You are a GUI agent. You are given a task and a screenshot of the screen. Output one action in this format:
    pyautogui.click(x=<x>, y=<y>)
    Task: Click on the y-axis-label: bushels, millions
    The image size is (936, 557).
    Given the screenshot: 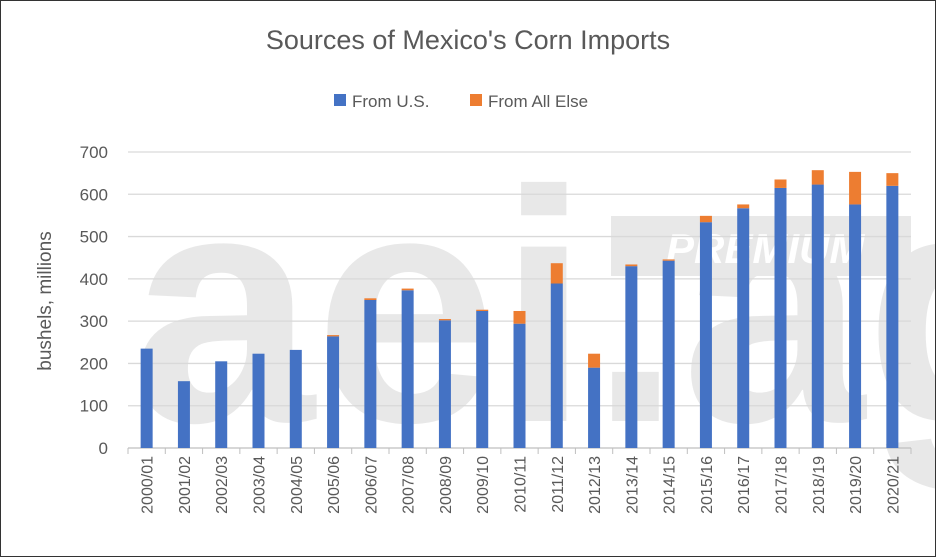 What is the action you would take?
    pyautogui.click(x=45, y=300)
    